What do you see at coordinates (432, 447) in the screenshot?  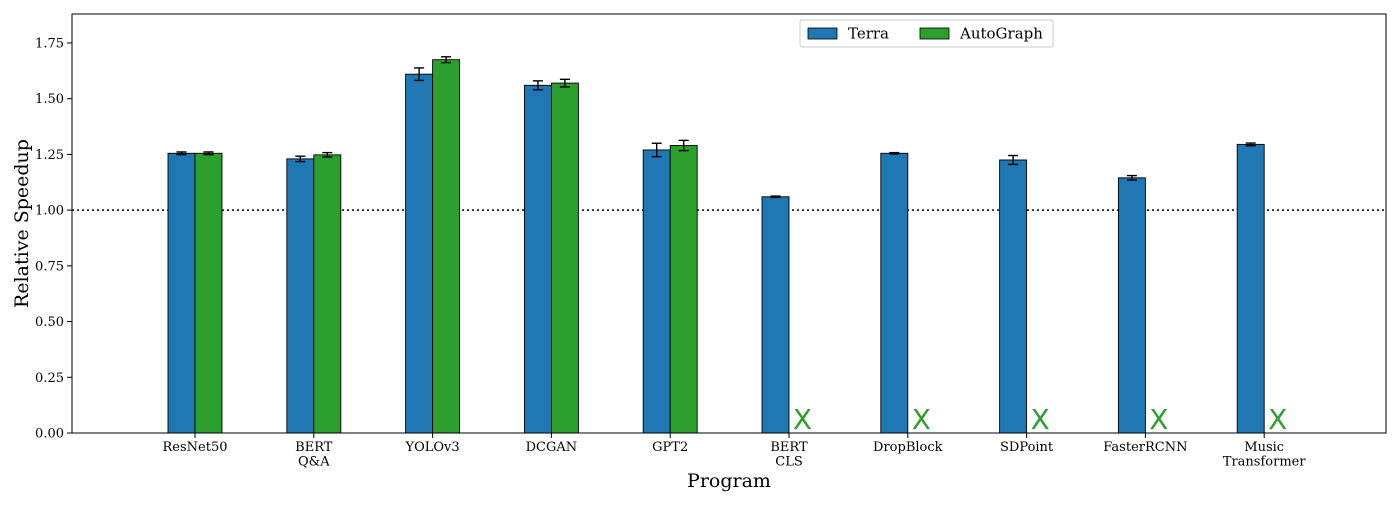 I see `x-tick-label: YOLOv3` at bounding box center [432, 447].